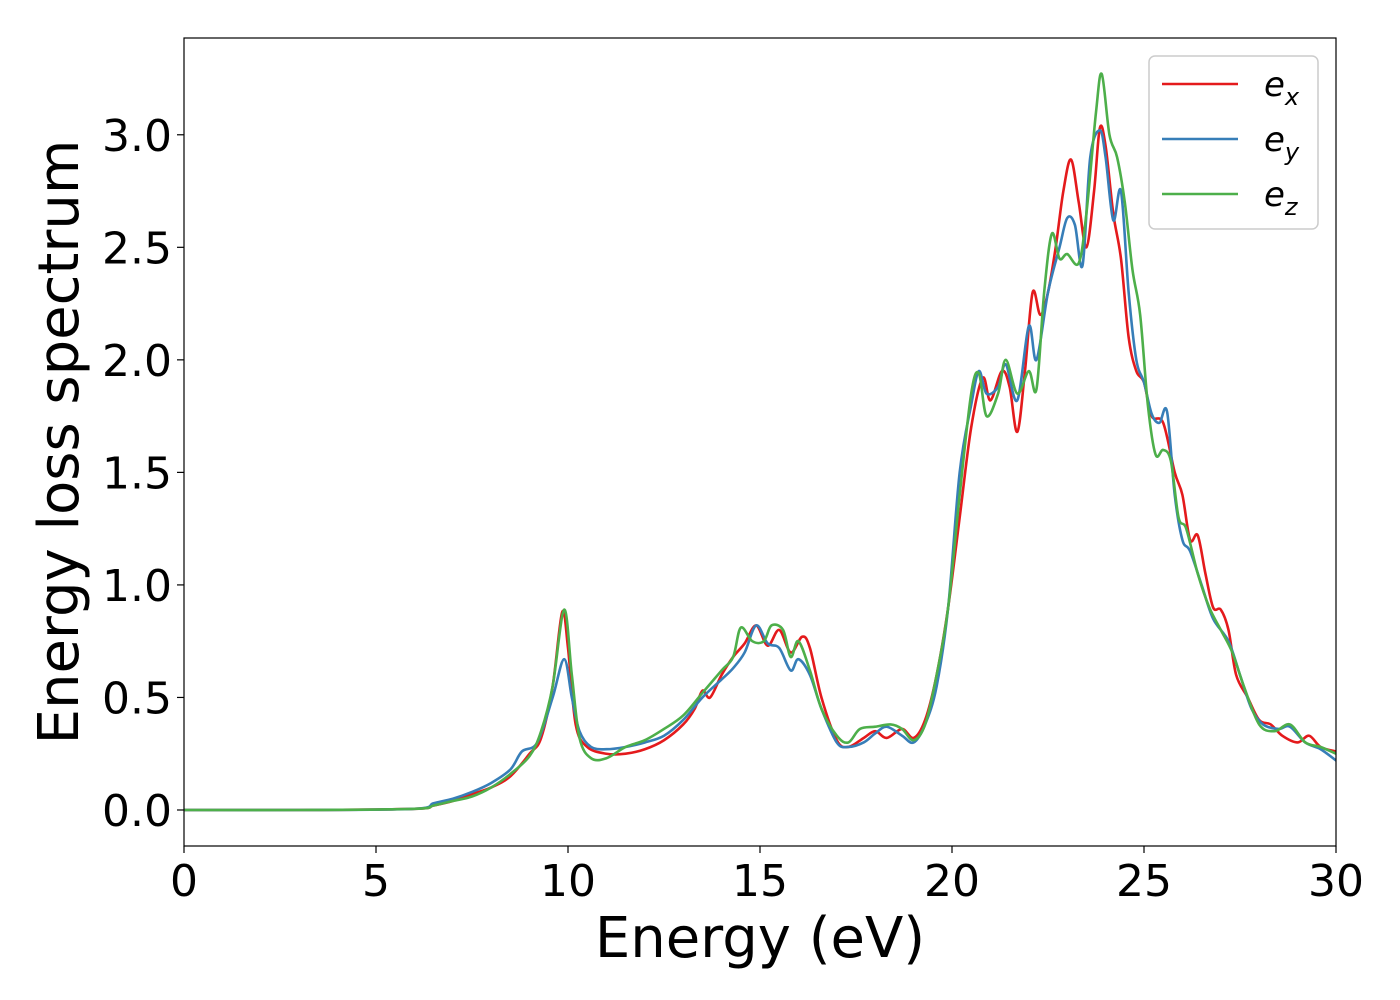  I want to click on y-tick-label: 0.0, so click(137, 811).